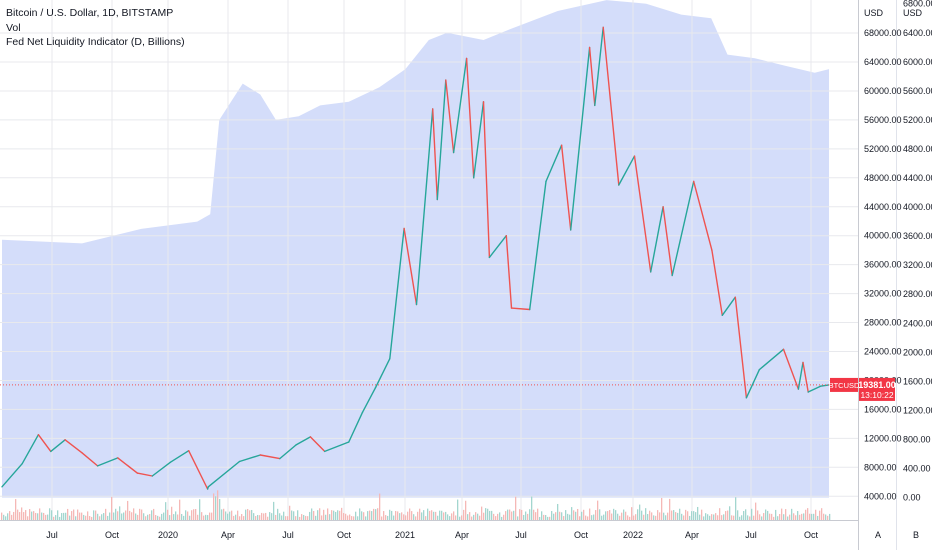  What do you see at coordinates (416, 505) in the screenshot?
I see `volume-bars` at bounding box center [416, 505].